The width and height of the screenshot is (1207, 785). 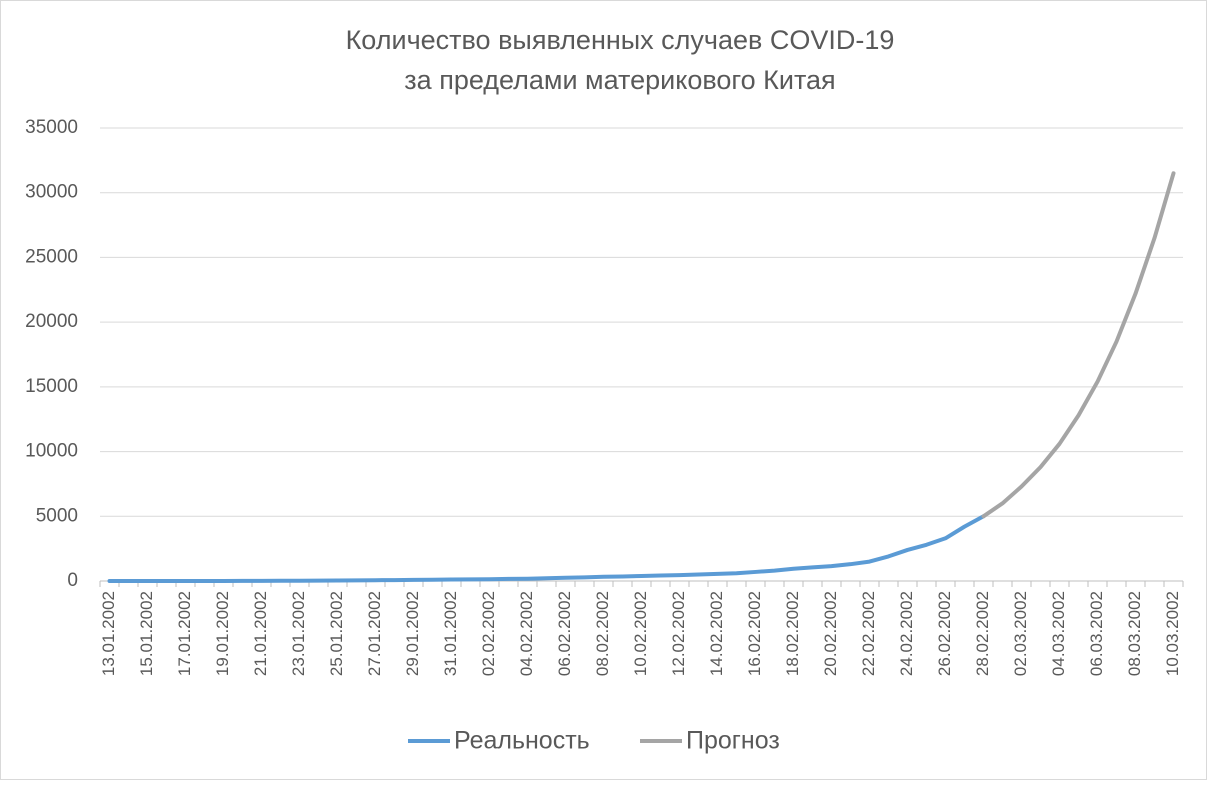 What do you see at coordinates (792, 633) in the screenshot?
I see `x-tick-label: 18.02.2002` at bounding box center [792, 633].